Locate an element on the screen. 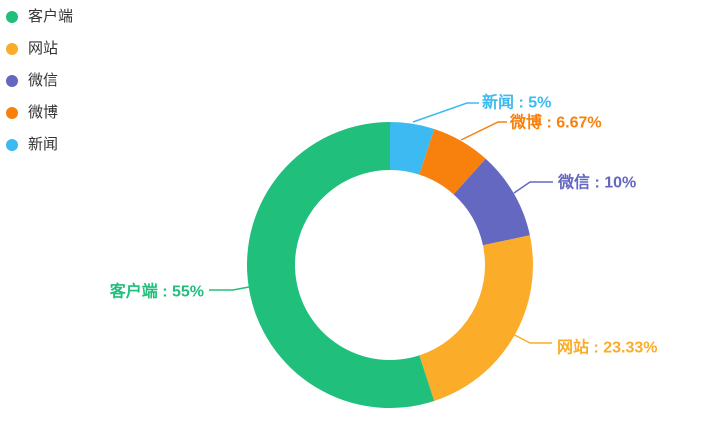 This screenshot has width=710, height=445. legend-item-xinwen: 新闻 is located at coordinates (39, 145).